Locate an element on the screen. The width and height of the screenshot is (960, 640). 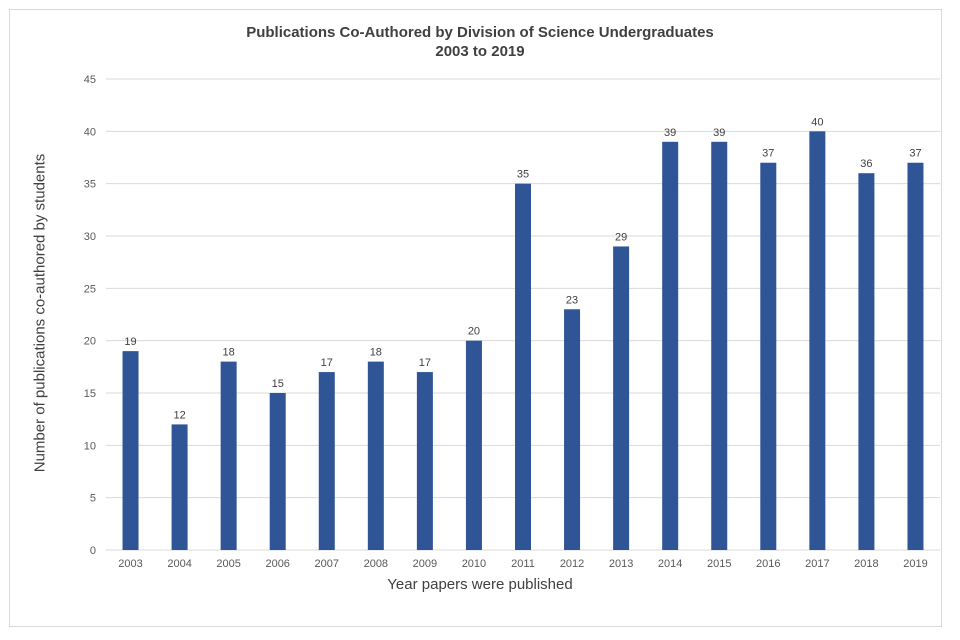
data-label: 36 is located at coordinates (866, 164).